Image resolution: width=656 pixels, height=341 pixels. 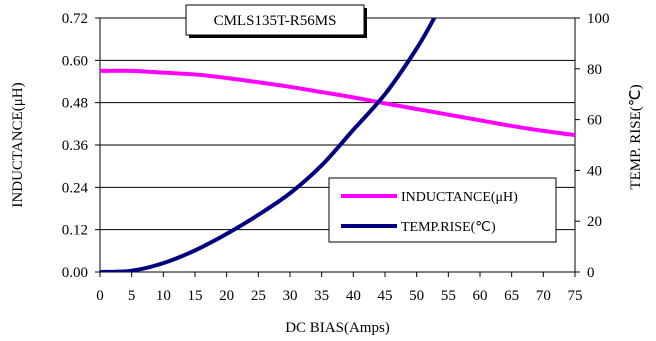 What do you see at coordinates (75, 273) in the screenshot?
I see `y-left-tick-label-0.00: 0.00` at bounding box center [75, 273].